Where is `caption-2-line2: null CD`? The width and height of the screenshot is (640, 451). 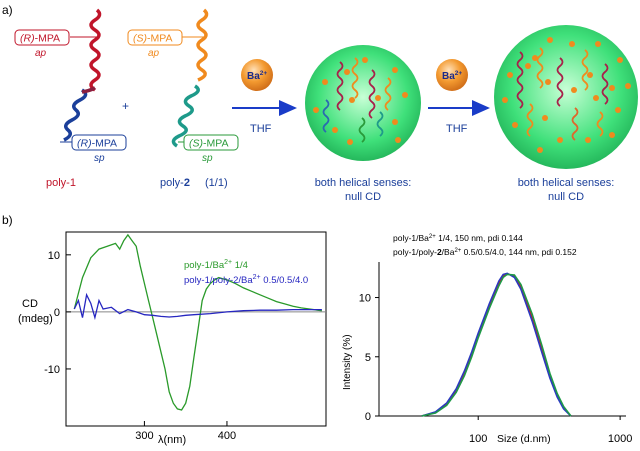 caption-2-line2: null CD is located at coordinates (566, 197).